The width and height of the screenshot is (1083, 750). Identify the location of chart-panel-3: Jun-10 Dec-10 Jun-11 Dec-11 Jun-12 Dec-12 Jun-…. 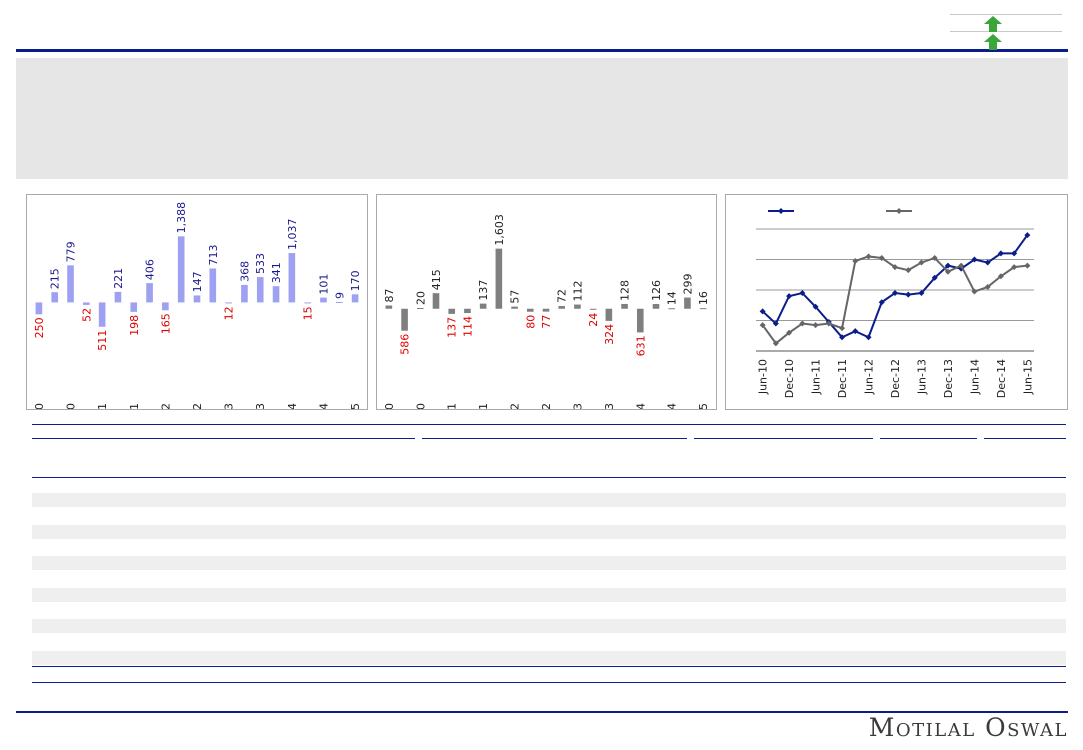
(896, 302).